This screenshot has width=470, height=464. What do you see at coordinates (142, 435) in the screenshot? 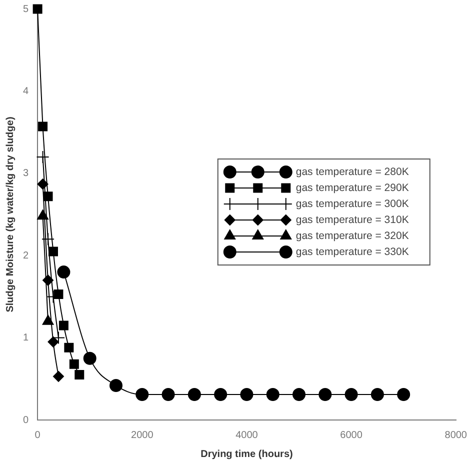
I see `x-tick-label: 2000` at bounding box center [142, 435].